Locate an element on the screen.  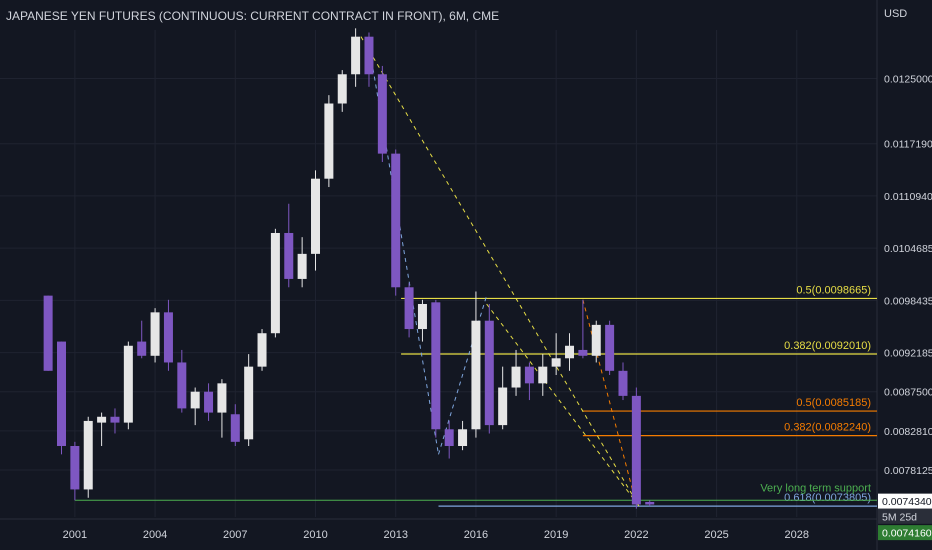
y-tick-label: 0.0098435 is located at coordinates (908, 301).